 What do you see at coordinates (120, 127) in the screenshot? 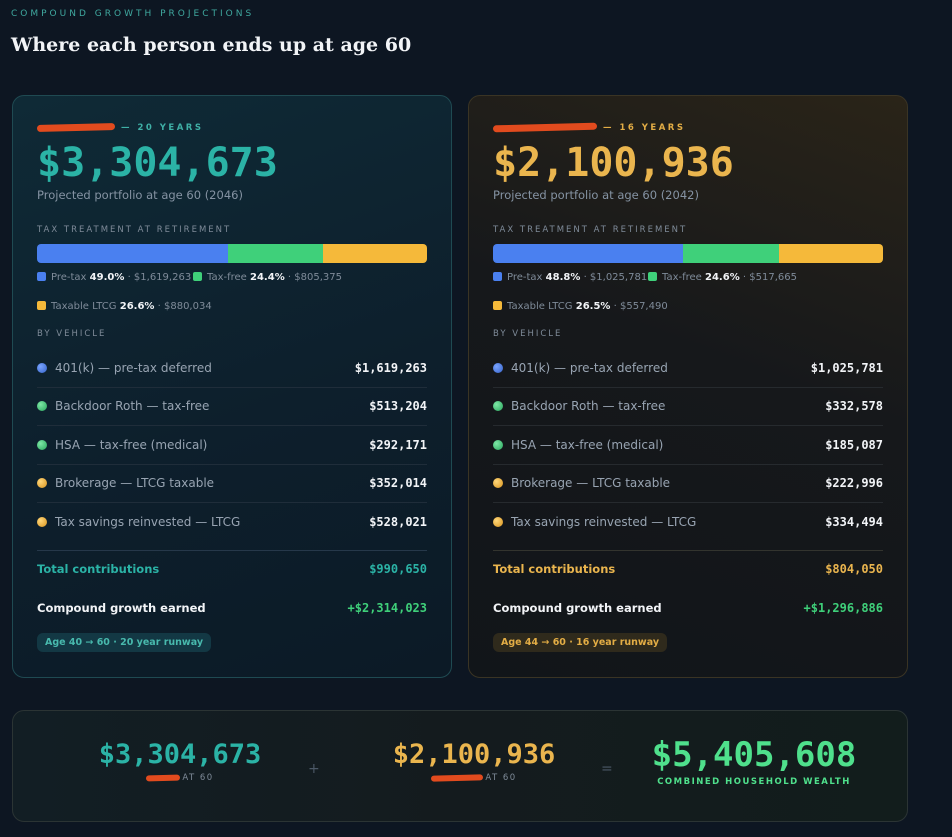
I see `person1-tag: — 20 YEARS` at bounding box center [120, 127].